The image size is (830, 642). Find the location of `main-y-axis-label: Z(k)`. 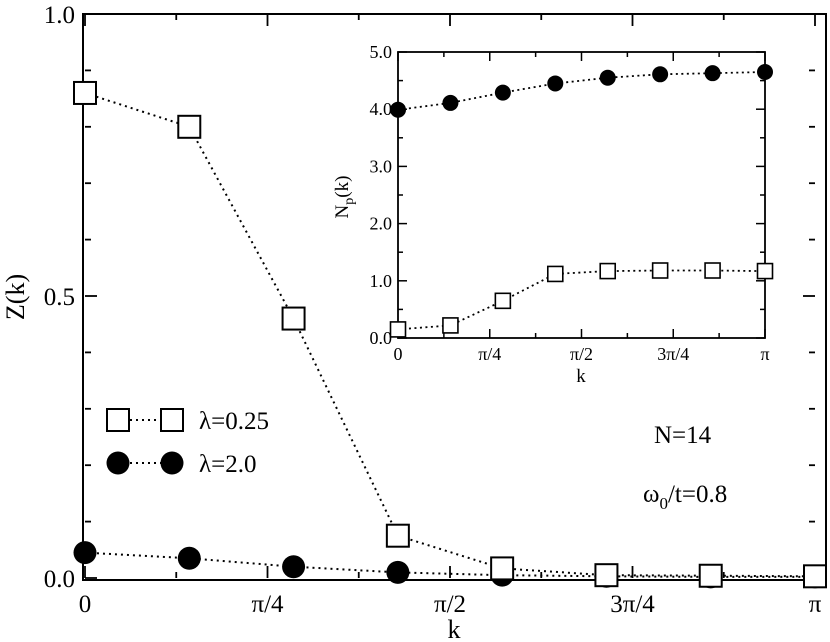

main-y-axis-label: Z(k) is located at coordinates (15, 297).